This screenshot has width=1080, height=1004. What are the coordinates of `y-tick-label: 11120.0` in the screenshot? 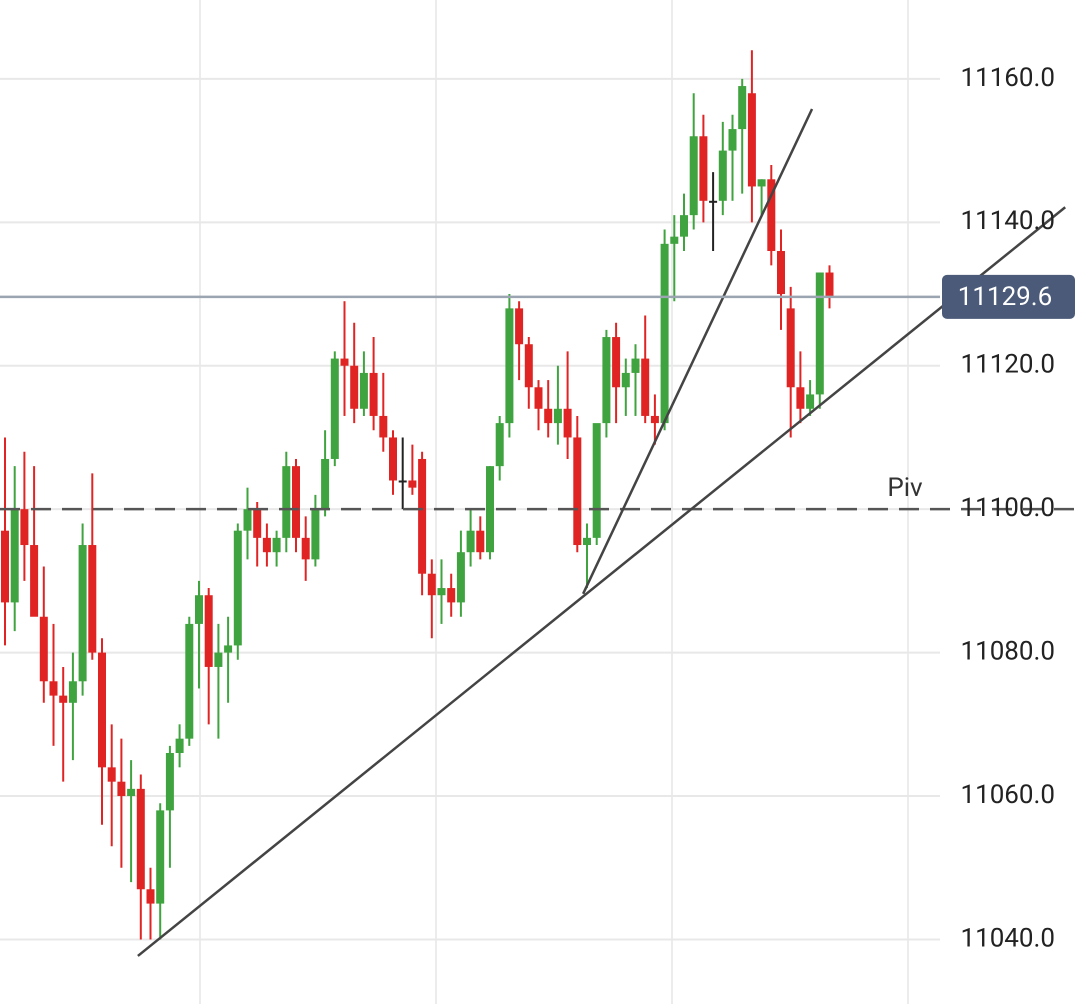 It's located at (1007, 365).